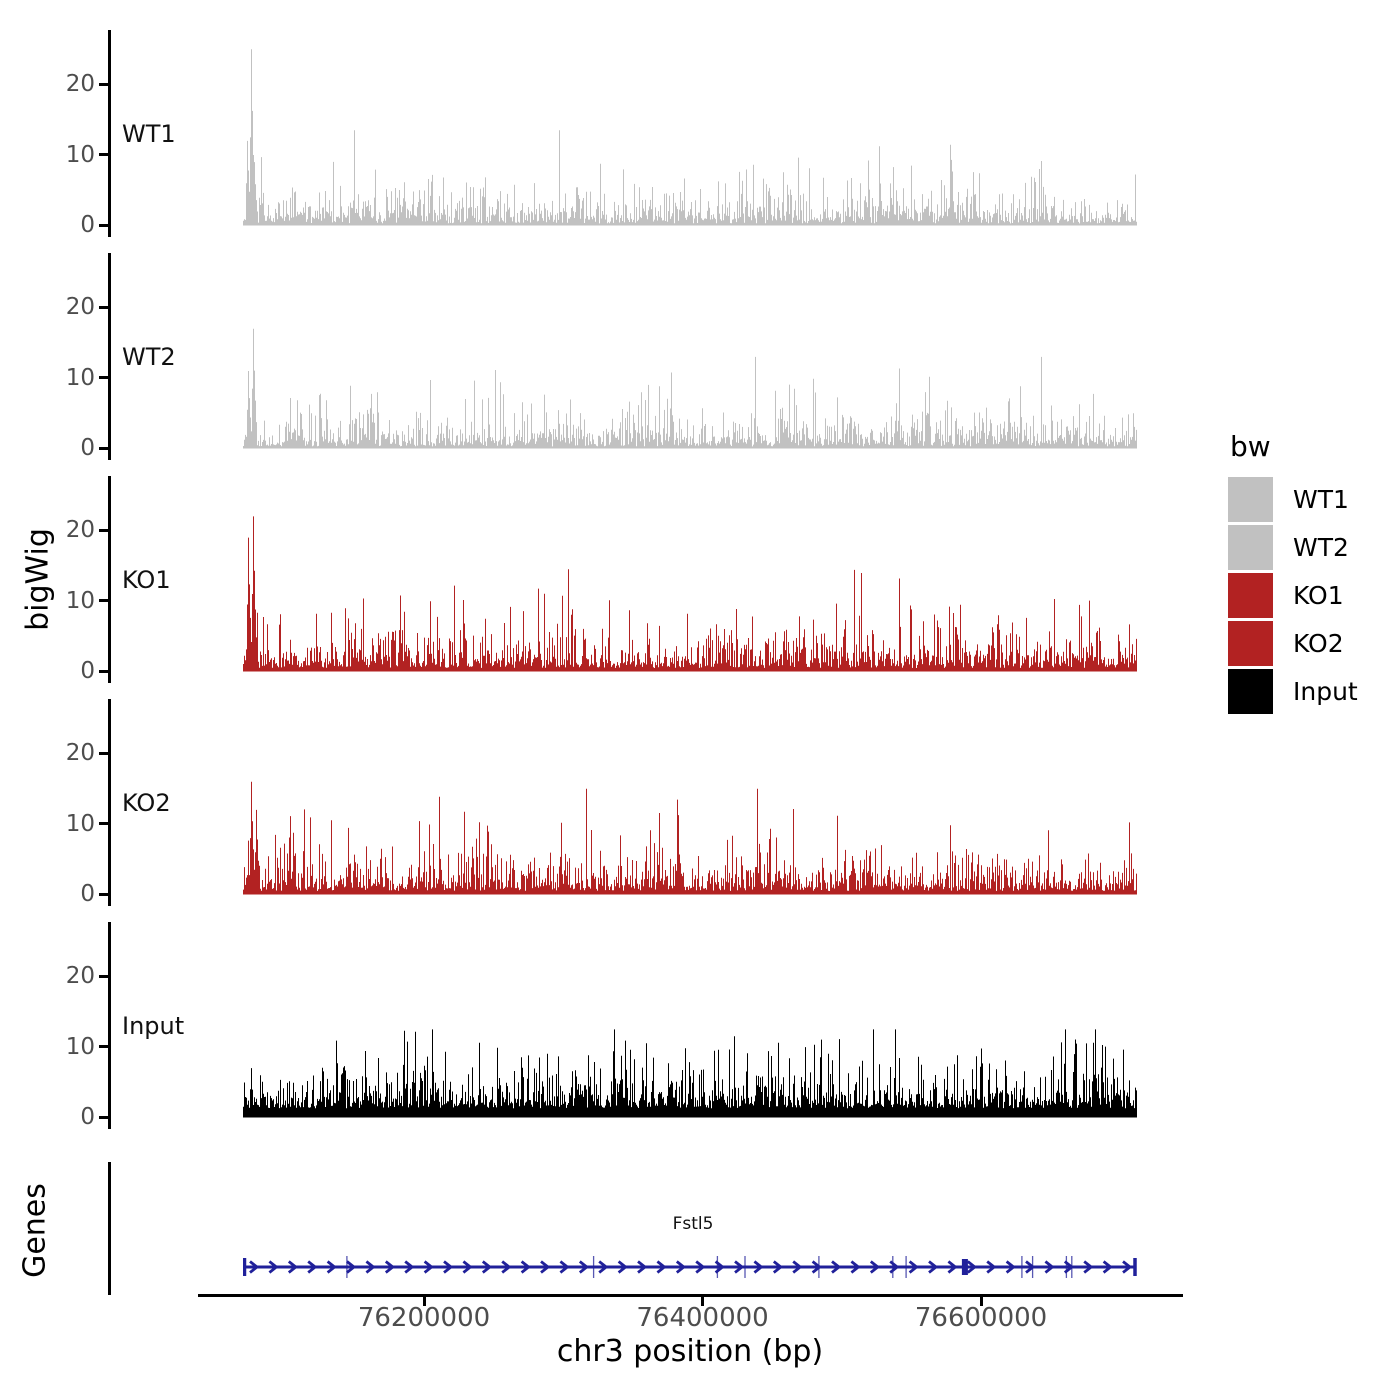 The image size is (1400, 1400). Describe the element at coordinates (149, 357) in the screenshot. I see `track-label: WT2` at that location.